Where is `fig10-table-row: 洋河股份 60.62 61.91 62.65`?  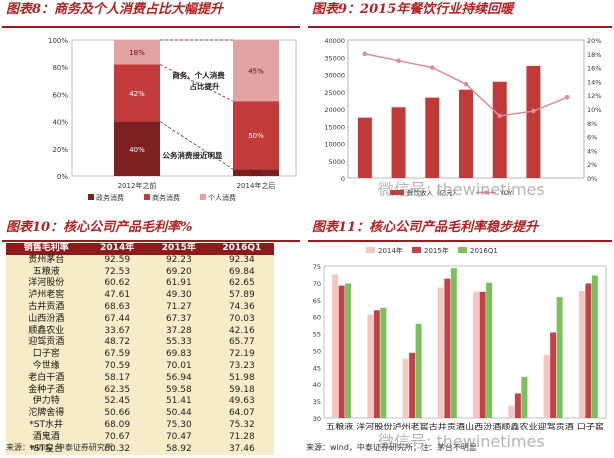
fig10-table-row: 洋河股份 60.62 61.91 62.65 is located at coordinates (140, 284).